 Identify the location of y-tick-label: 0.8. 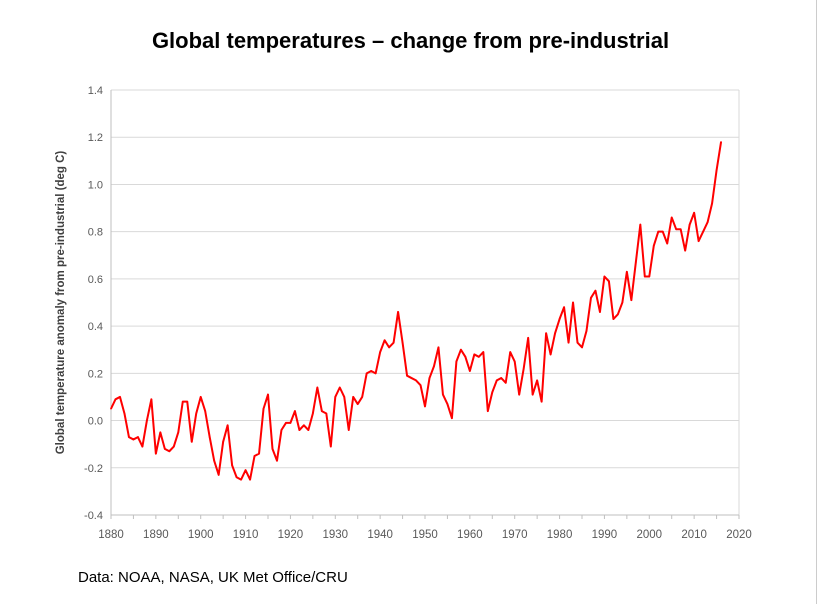
(95, 233).